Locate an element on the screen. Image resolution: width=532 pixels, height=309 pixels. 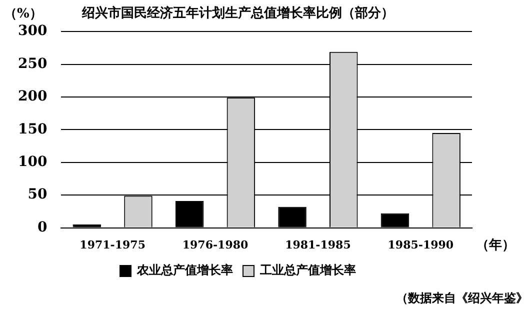
x-tick-label: 1976-1980 is located at coordinates (215, 245).